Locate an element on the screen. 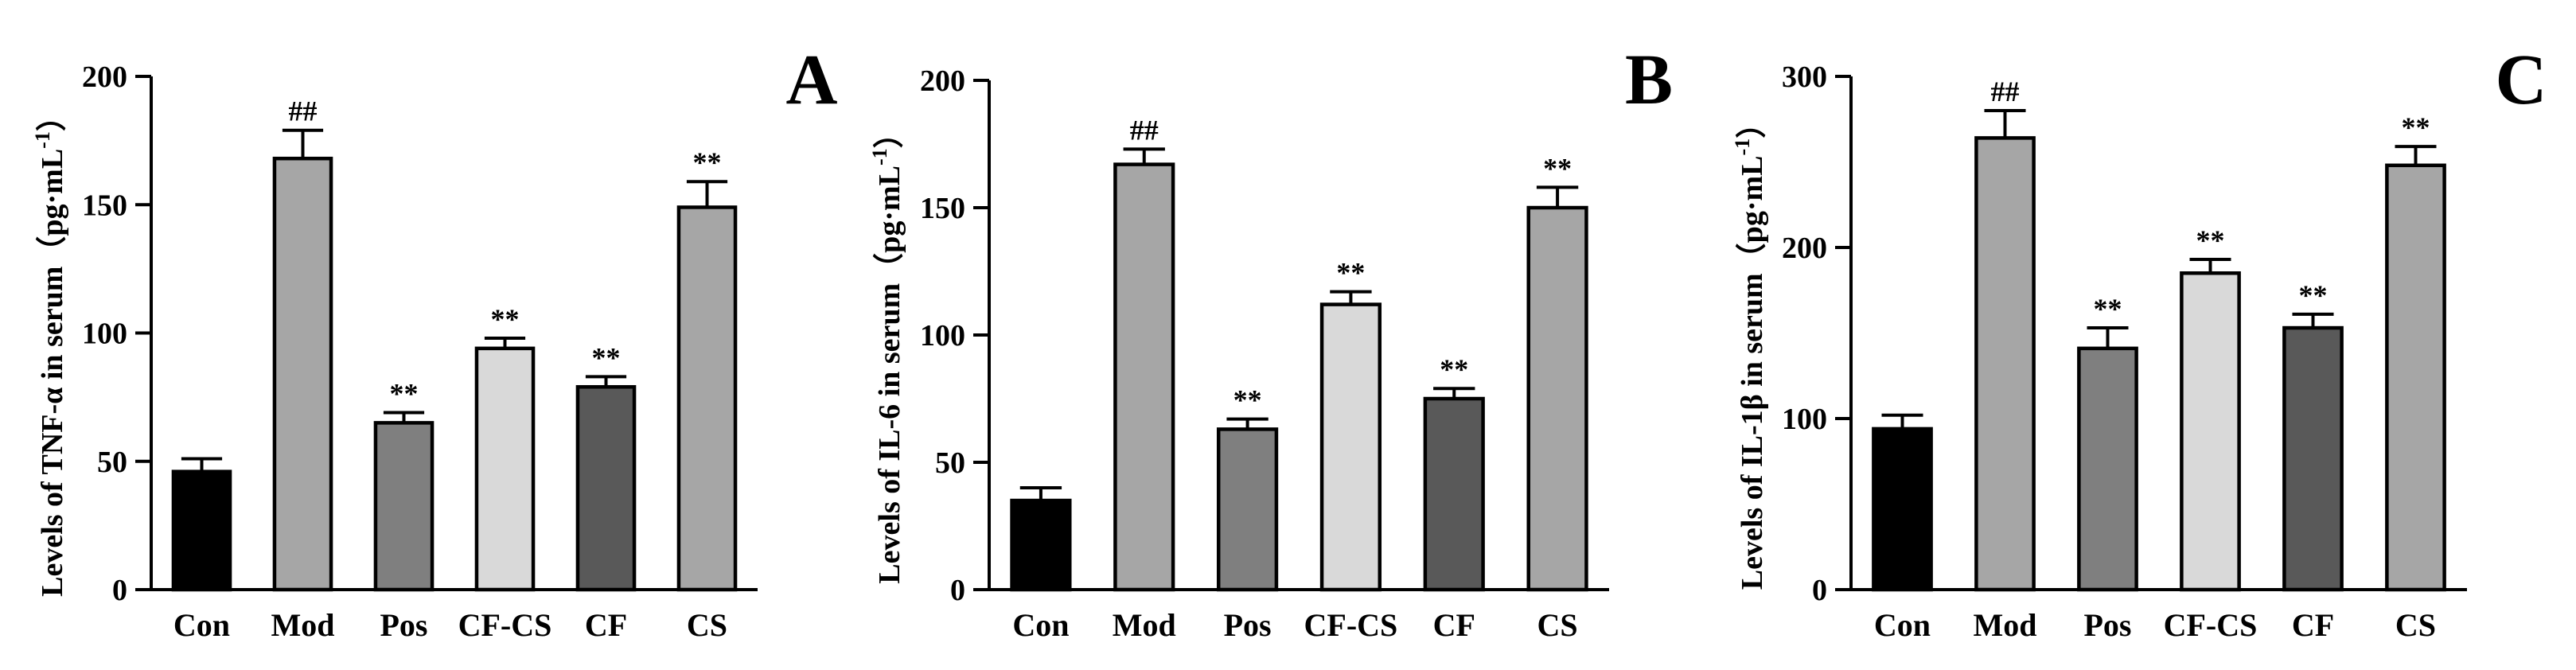  y-axis-label-main: Levels of IL-6 in serum（pg·mL is located at coordinates (890, 375).